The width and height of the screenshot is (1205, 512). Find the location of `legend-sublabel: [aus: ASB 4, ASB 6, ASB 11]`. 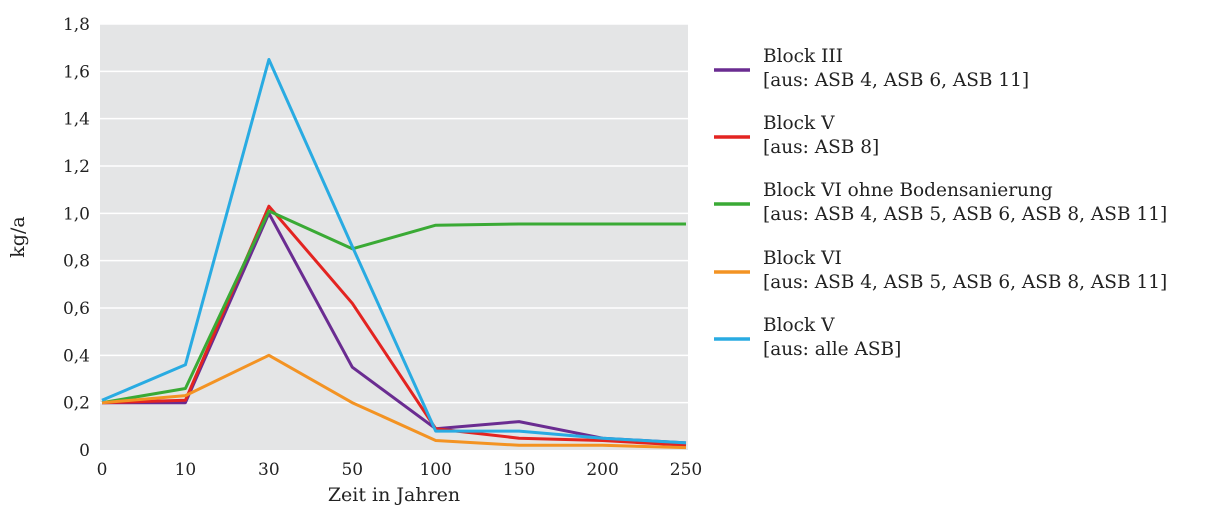

legend-sublabel: [aus: ASB 4, ASB 6, ASB 11] is located at coordinates (896, 80).